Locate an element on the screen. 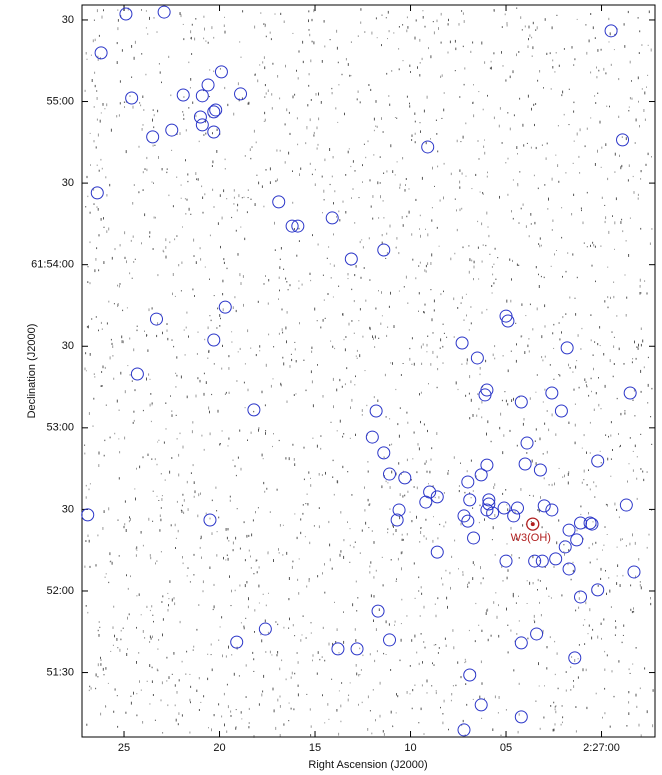  y-tick-label: 61:54:00 is located at coordinates (52, 265).